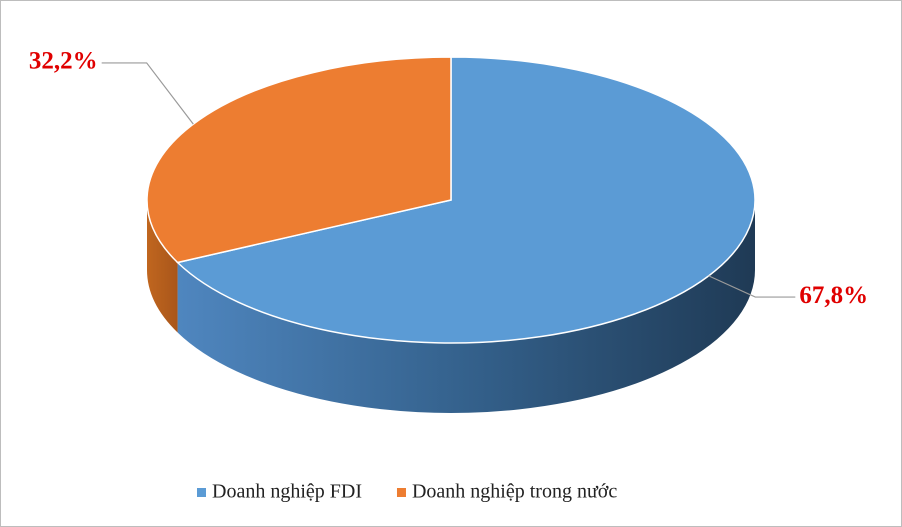 The width and height of the screenshot is (902, 527). Describe the element at coordinates (287, 492) in the screenshot. I see `legend-label: Doanh nghiệp FDI` at that location.